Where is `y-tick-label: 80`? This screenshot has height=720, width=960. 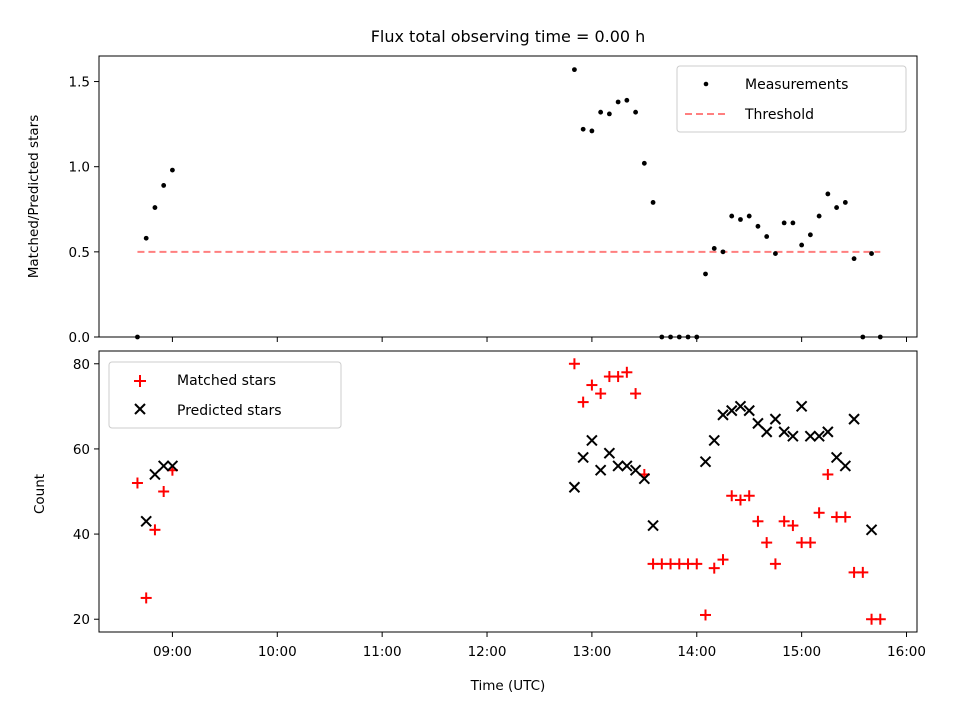 y-tick-label: 80 is located at coordinates (81, 365).